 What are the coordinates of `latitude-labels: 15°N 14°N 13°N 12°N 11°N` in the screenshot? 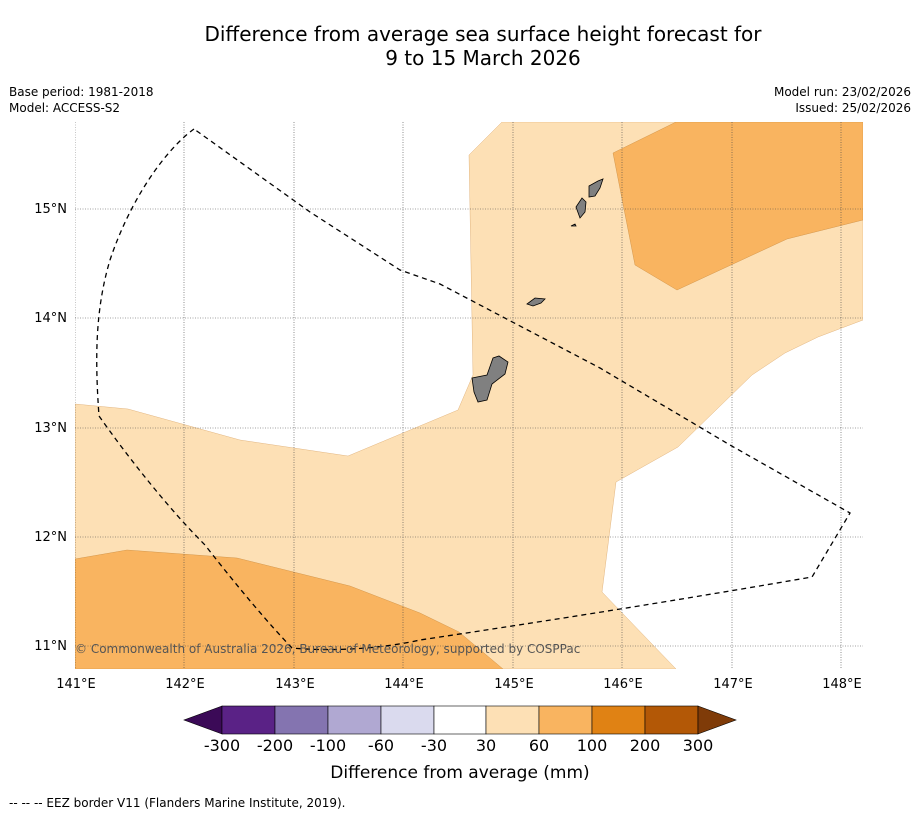 It's located at (50, 428).